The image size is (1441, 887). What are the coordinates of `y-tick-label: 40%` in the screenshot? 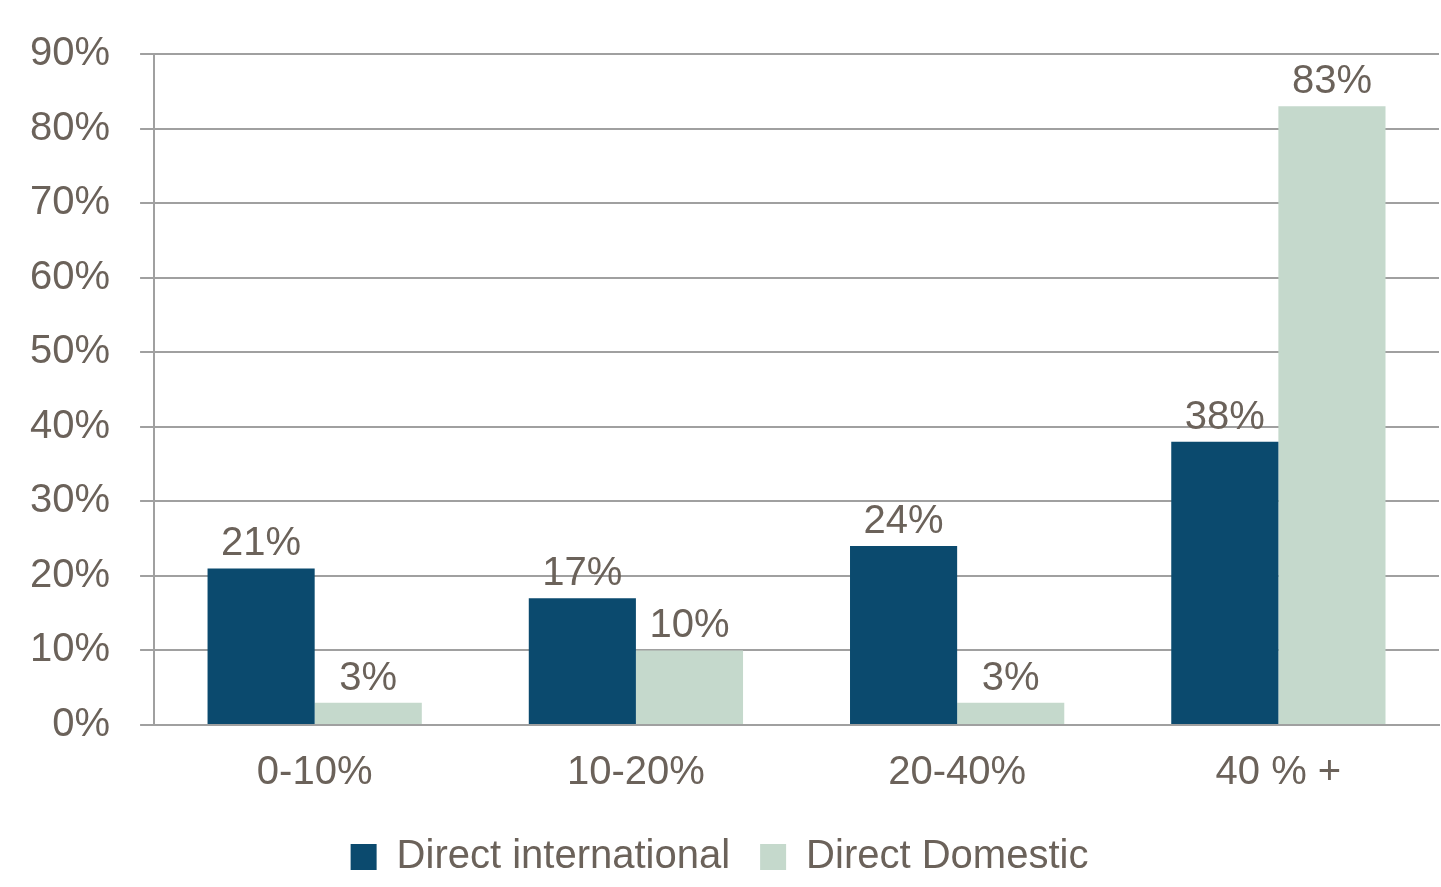 It's located at (70, 423).